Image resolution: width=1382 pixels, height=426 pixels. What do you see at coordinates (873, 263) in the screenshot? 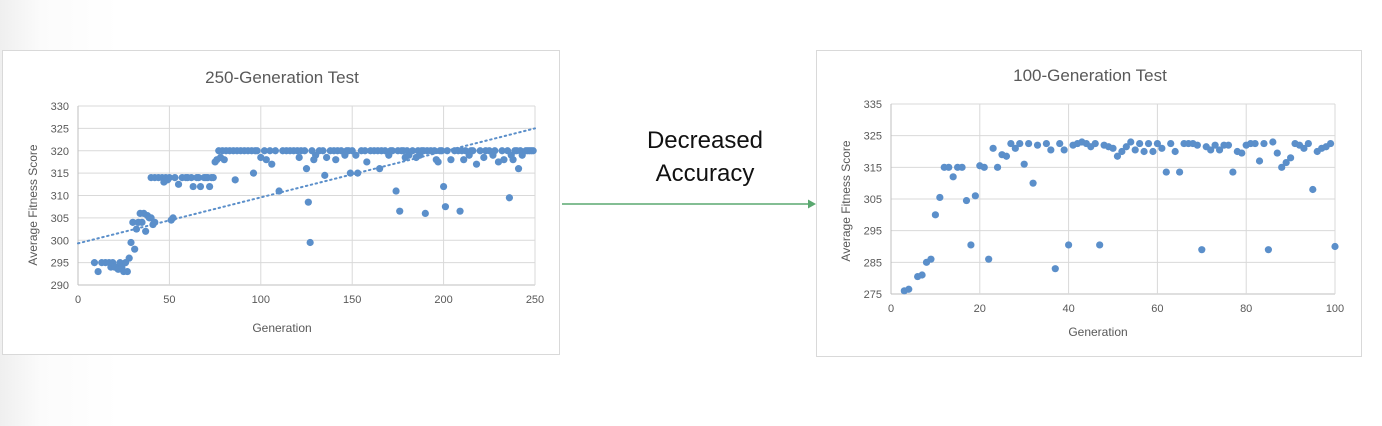
I see `y-tick-label: 285` at bounding box center [873, 263].